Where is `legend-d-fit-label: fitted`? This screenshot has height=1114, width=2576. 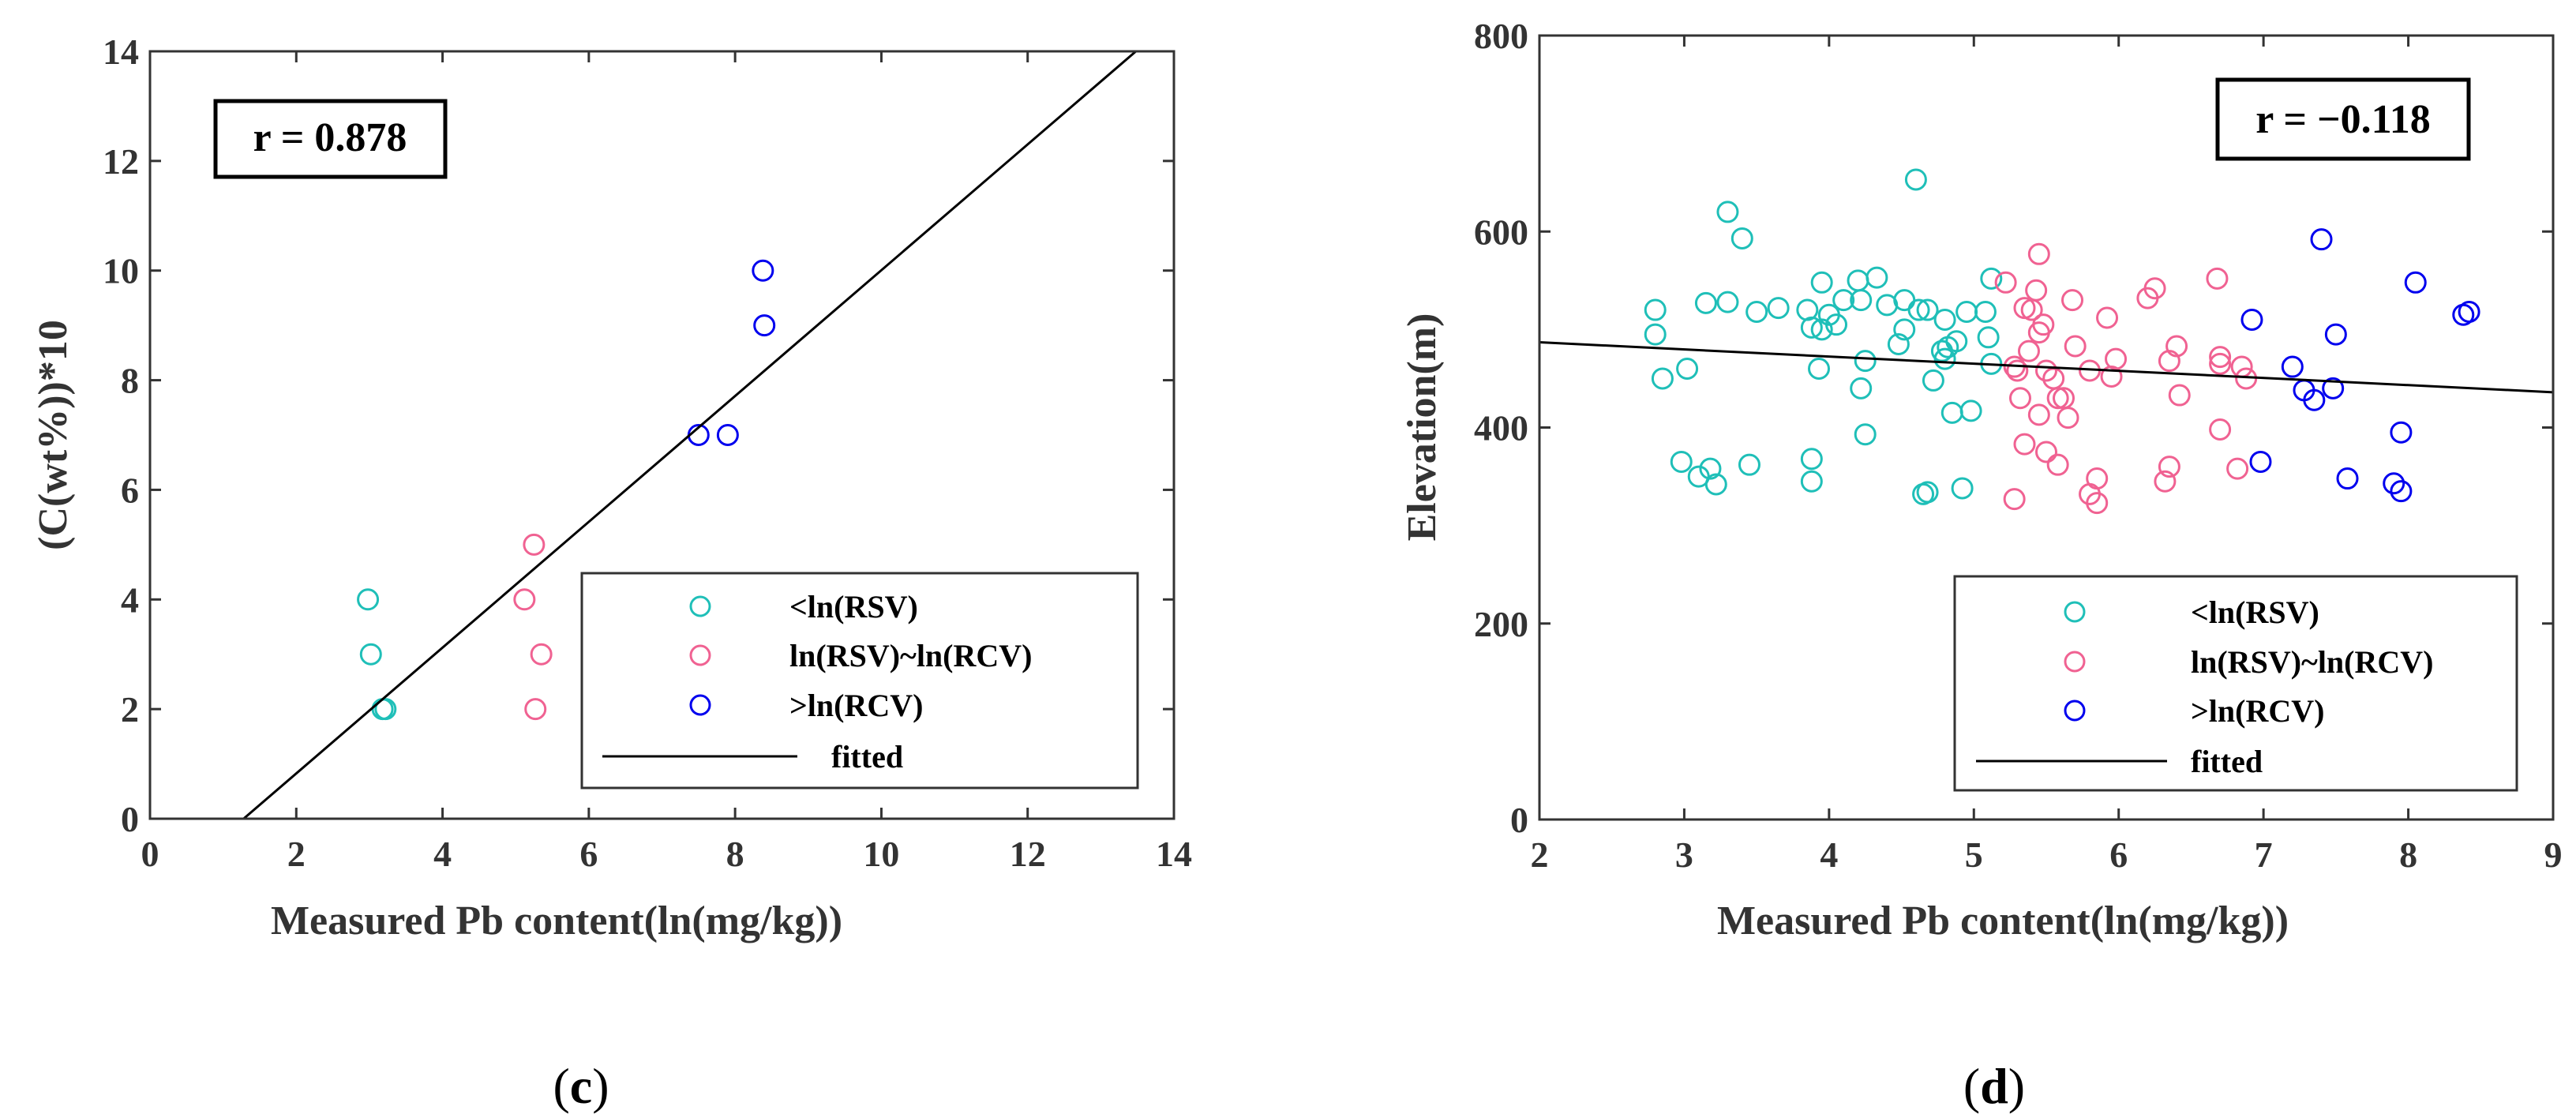 legend-d-fit-label: fitted is located at coordinates (2227, 761).